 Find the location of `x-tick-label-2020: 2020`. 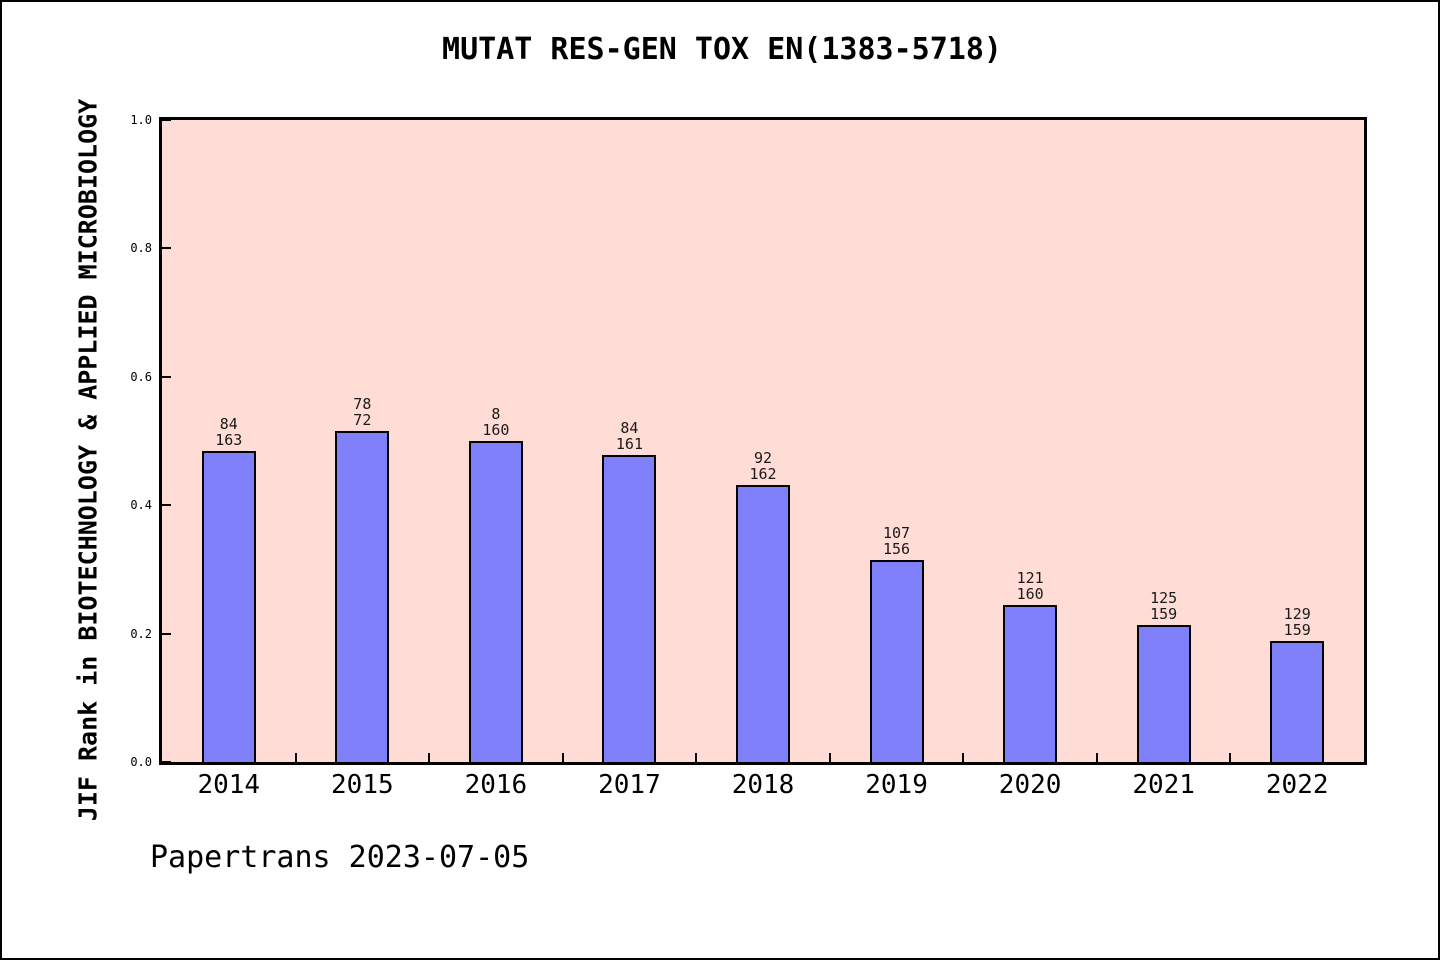

x-tick-label-2020: 2020 is located at coordinates (1030, 785).